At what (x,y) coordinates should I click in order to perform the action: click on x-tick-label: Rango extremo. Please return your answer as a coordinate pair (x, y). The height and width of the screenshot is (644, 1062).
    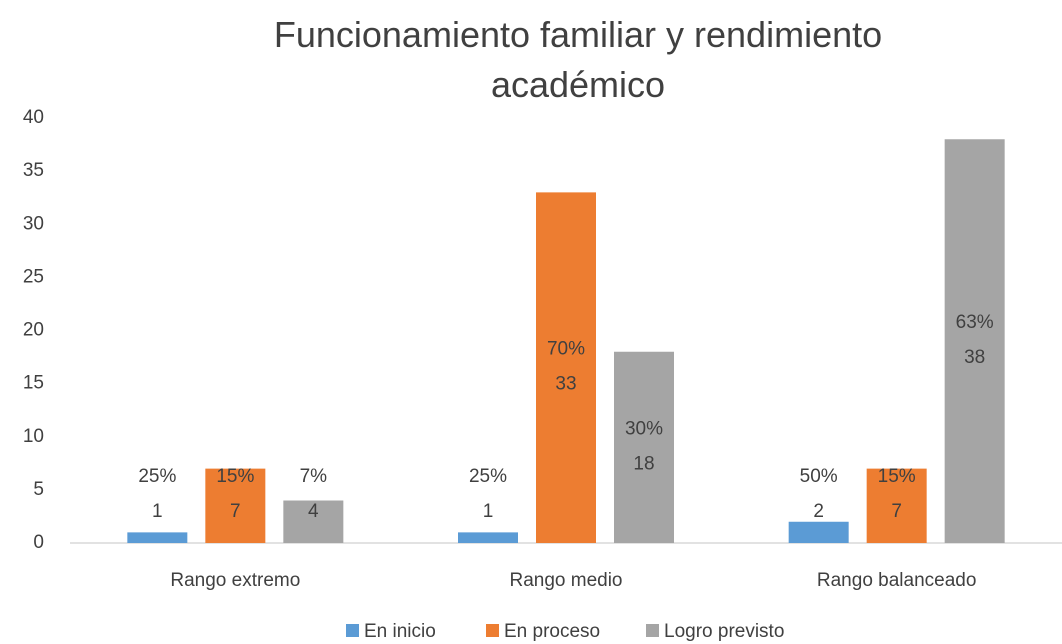
    Looking at the image, I should click on (235, 580).